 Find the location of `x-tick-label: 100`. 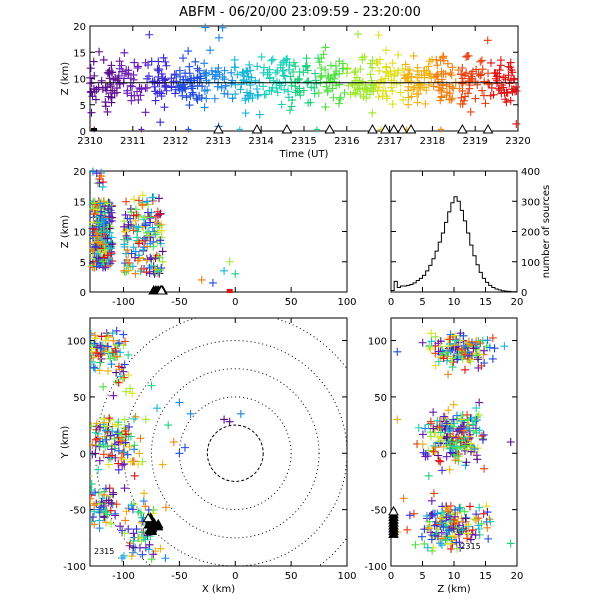

x-tick-label: 100 is located at coordinates (346, 576).